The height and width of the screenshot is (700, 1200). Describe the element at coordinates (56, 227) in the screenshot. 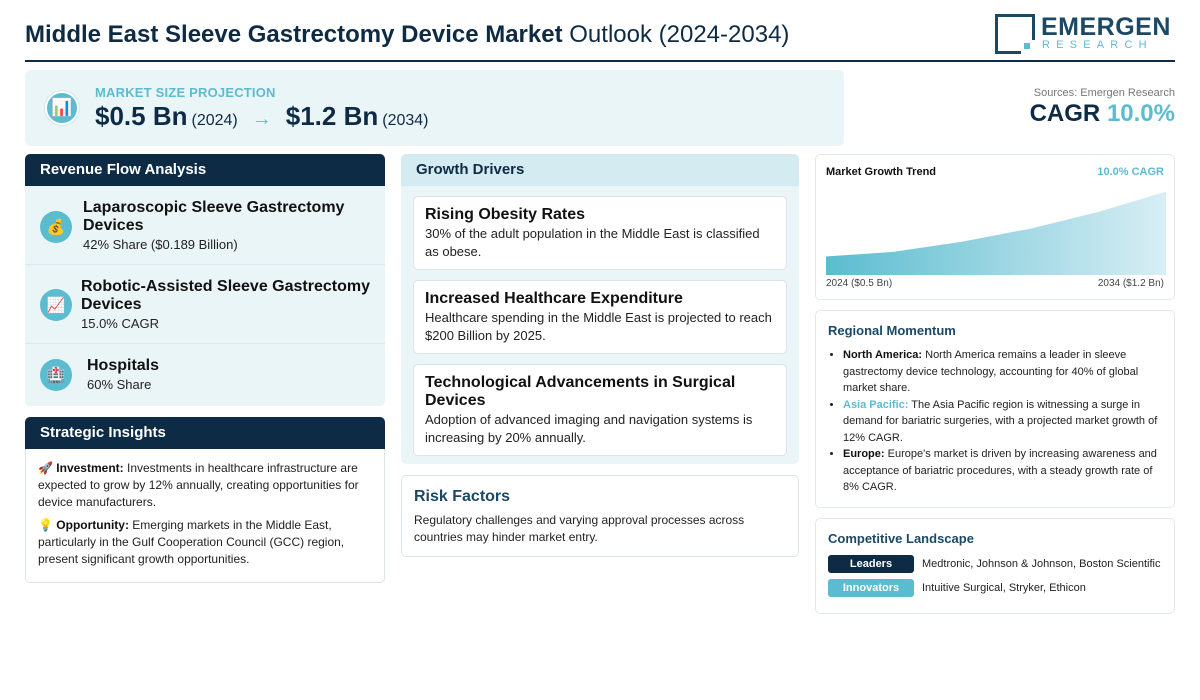

I see `money-bag-icon: 💰` at that location.